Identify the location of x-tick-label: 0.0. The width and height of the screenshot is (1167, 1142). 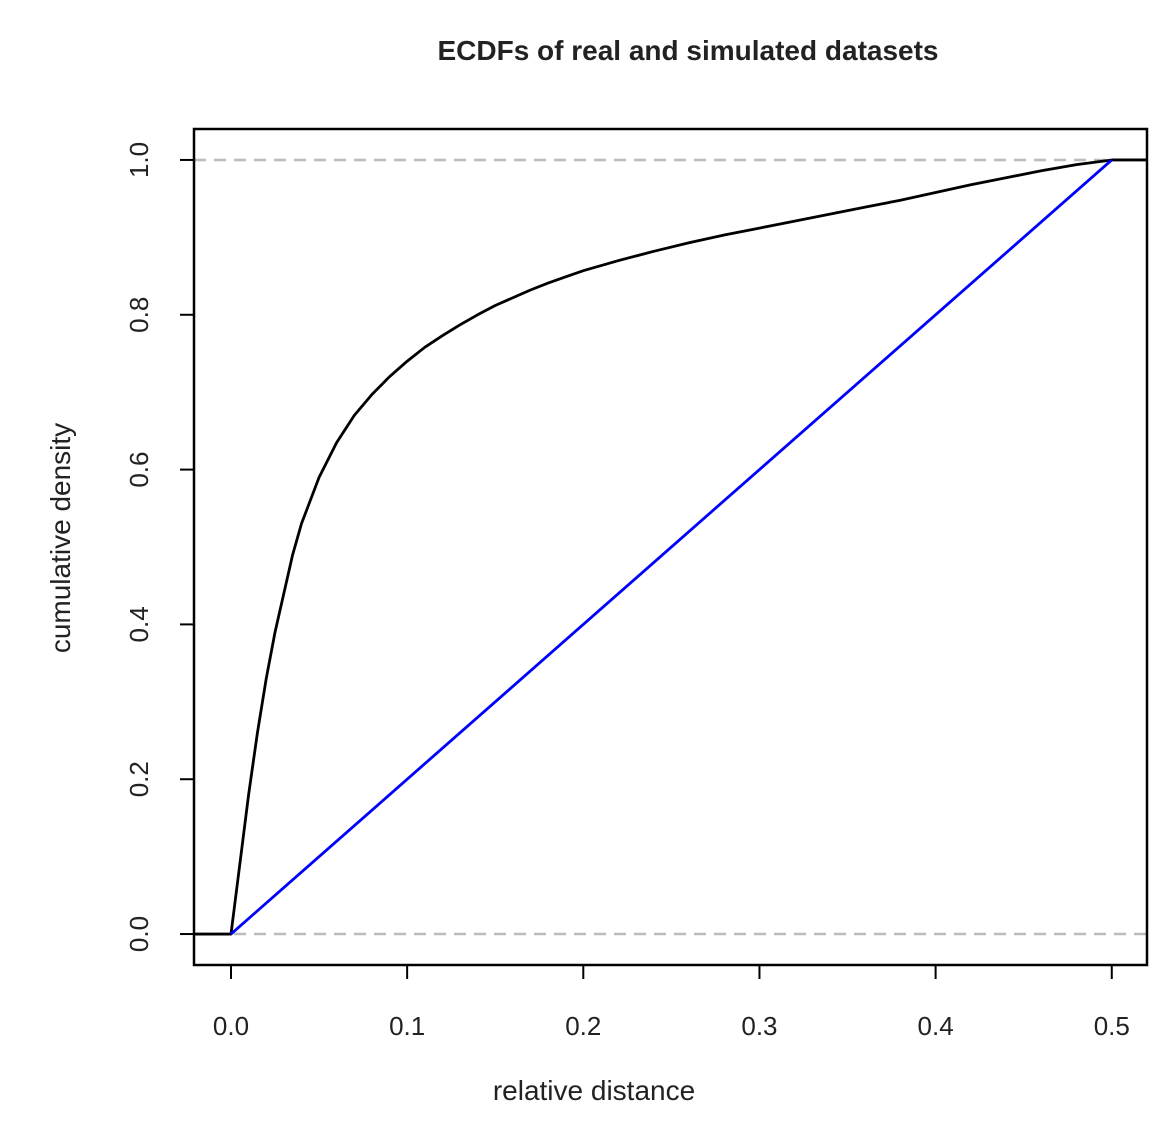
(231, 1026).